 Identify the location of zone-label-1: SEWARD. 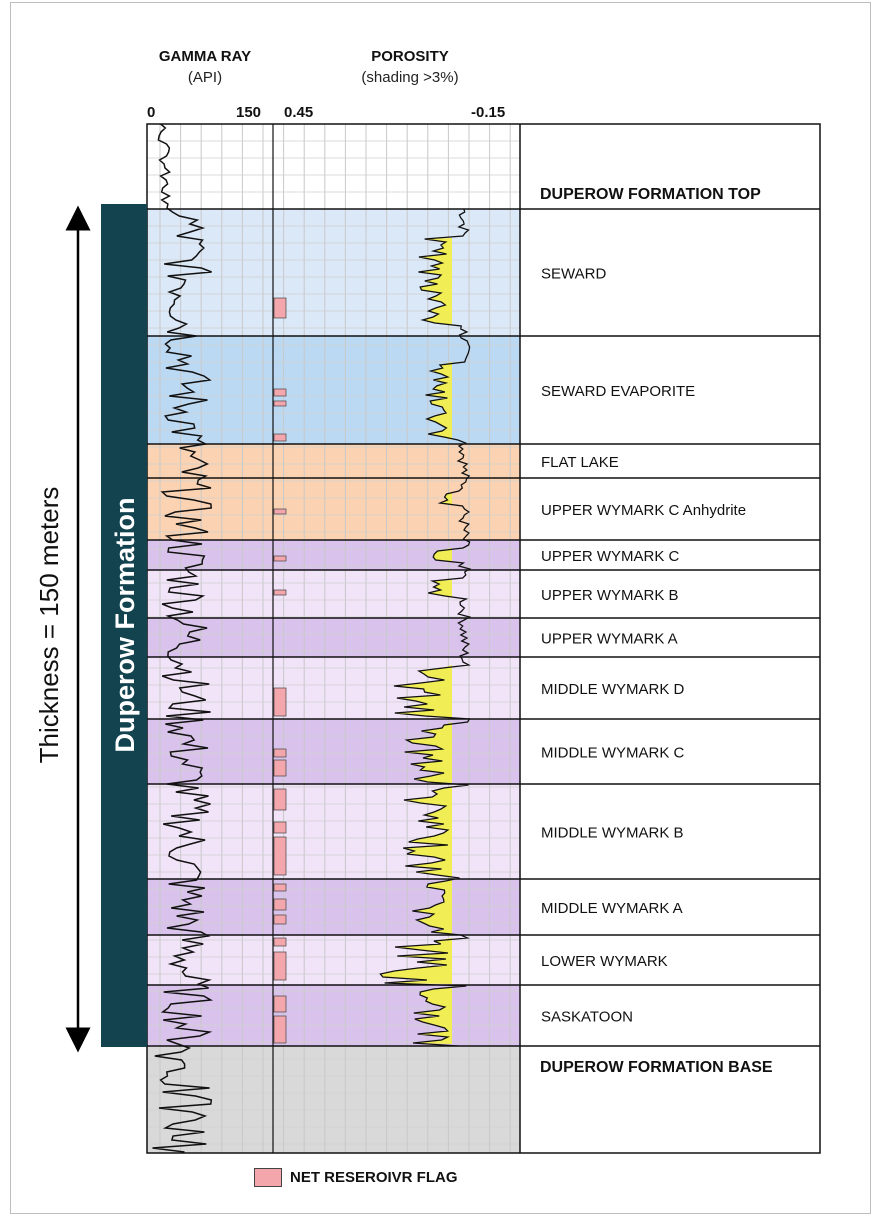
(573, 274).